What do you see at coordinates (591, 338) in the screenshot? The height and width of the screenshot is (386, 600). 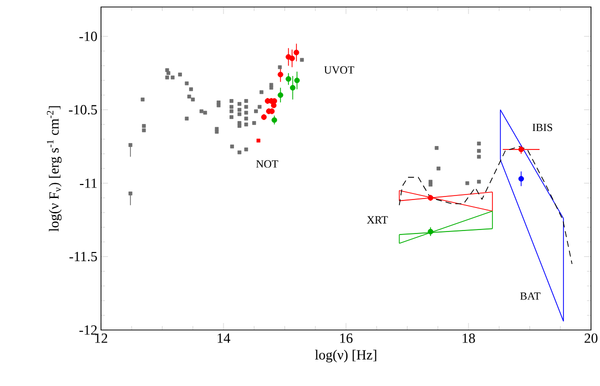 I see `x-tick-label: 20` at bounding box center [591, 338].